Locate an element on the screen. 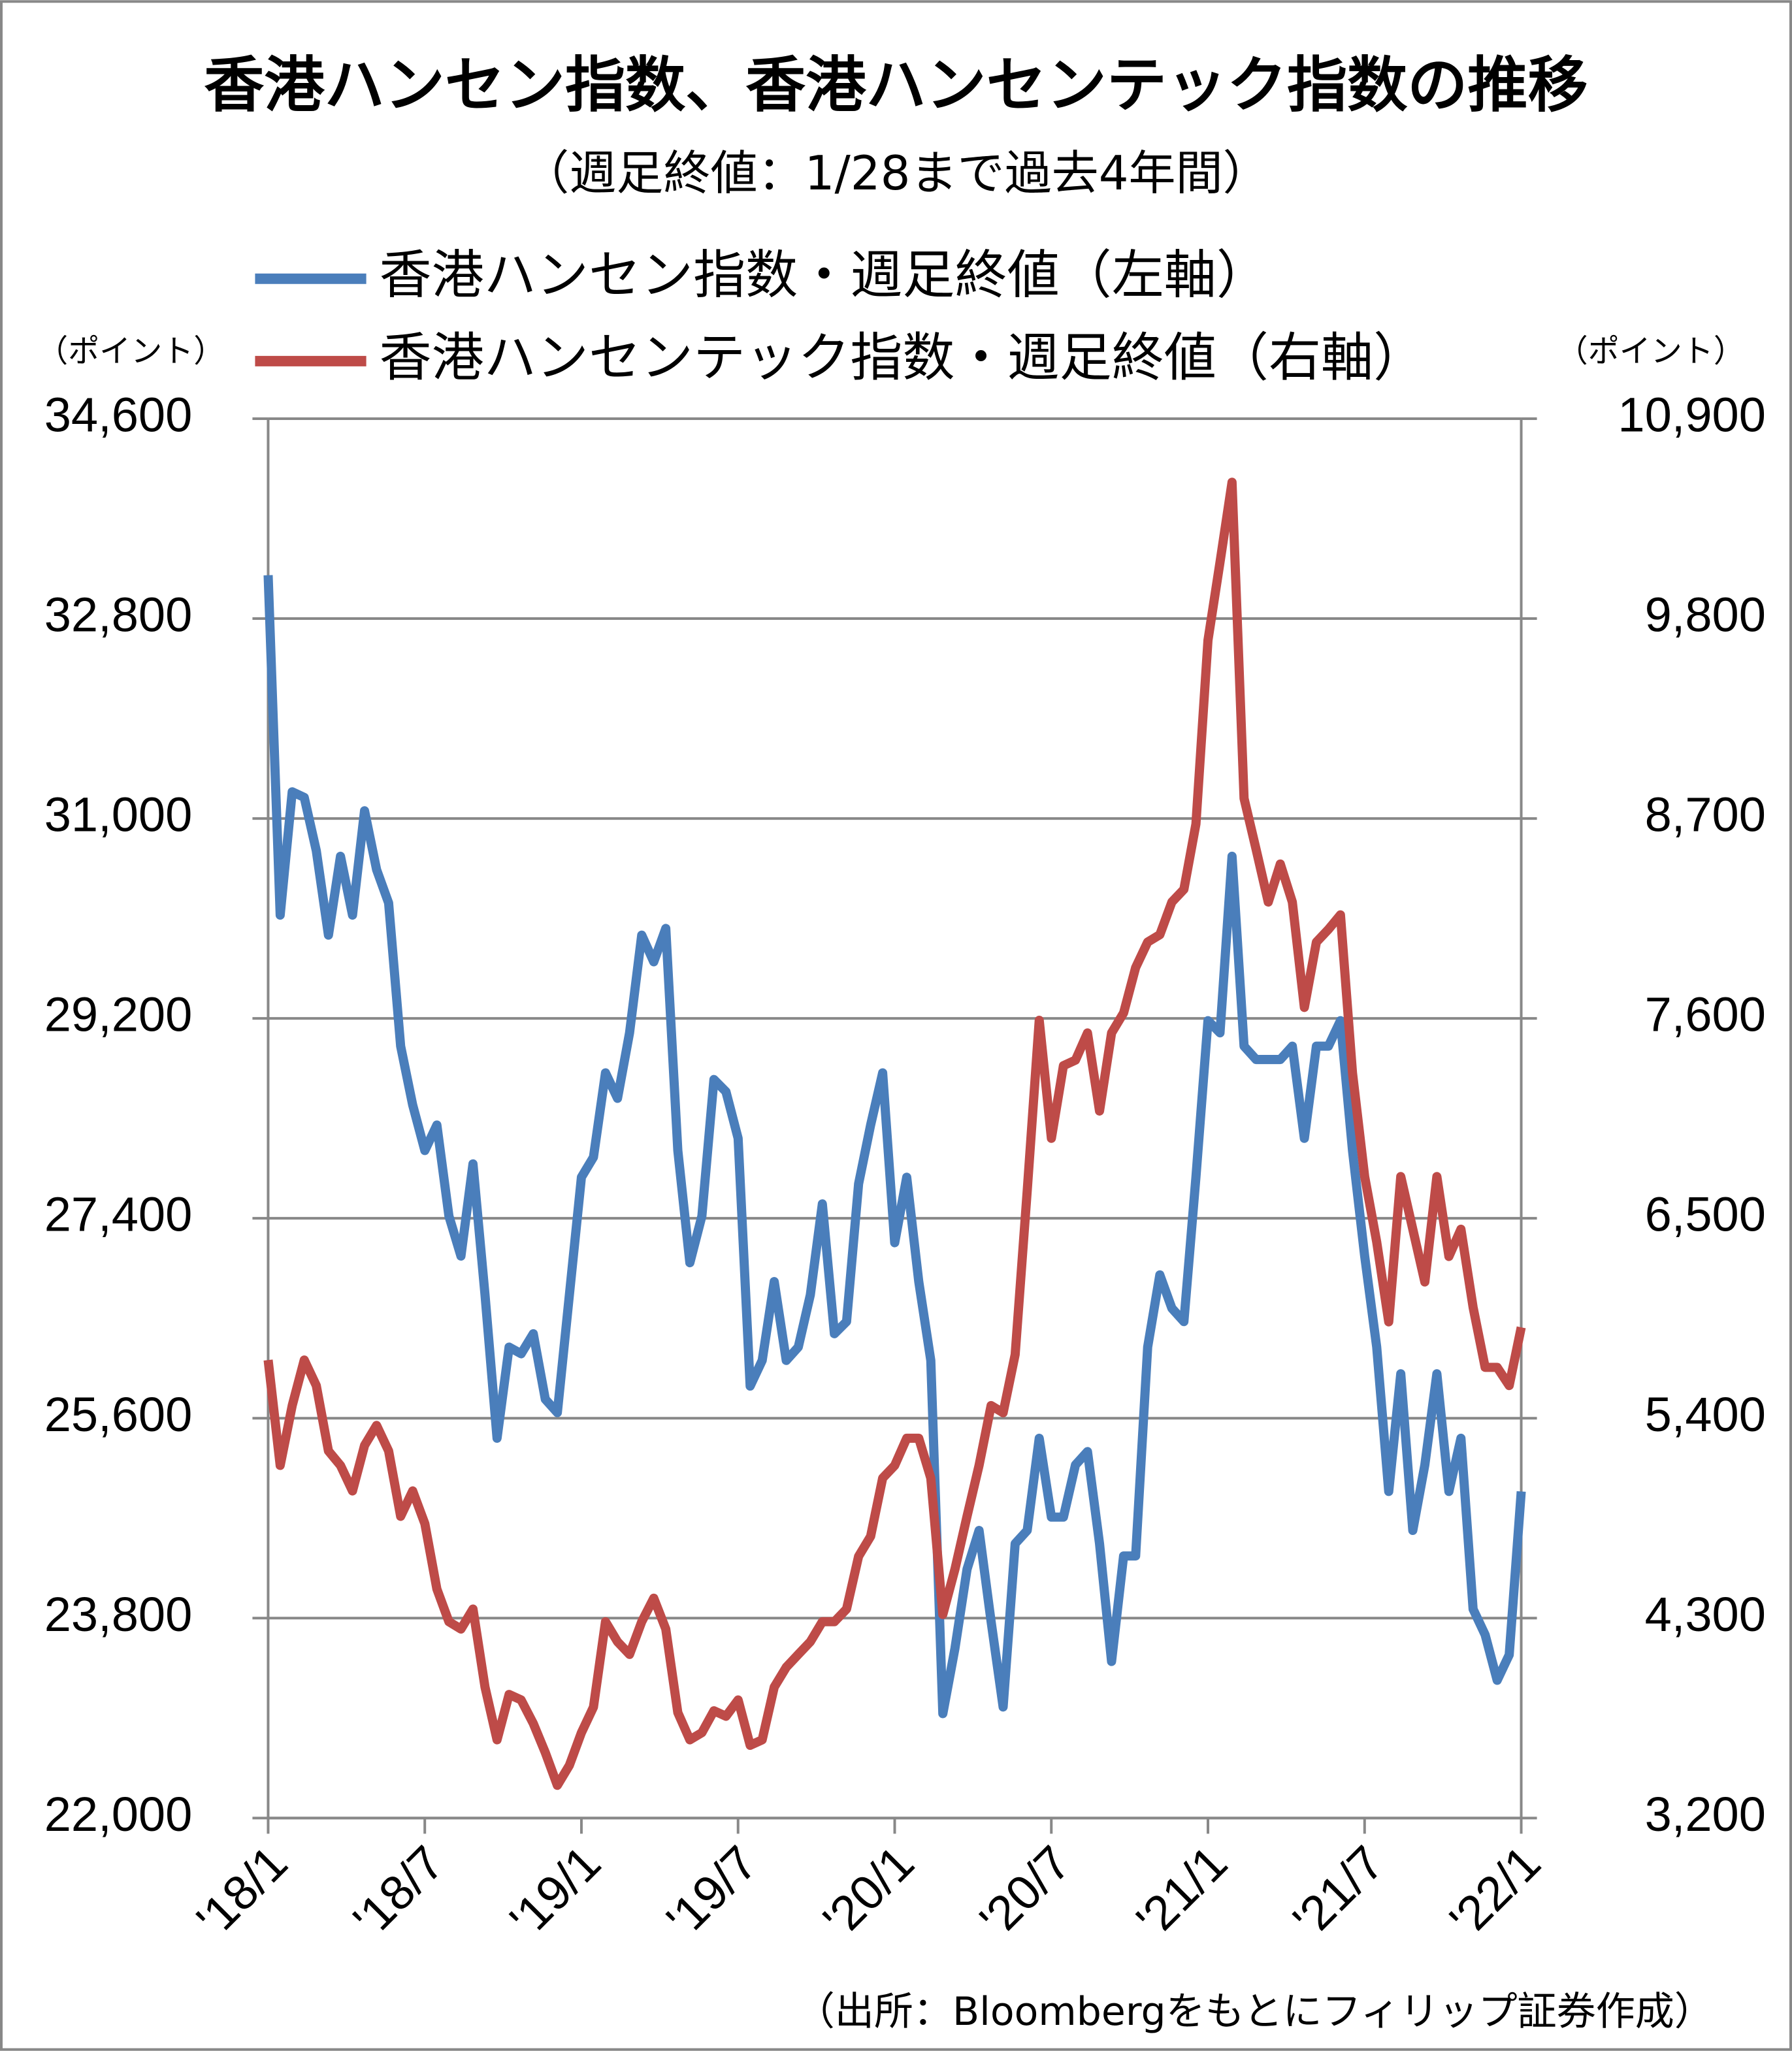 The image size is (1792, 2051). y-tick-label: 29,200 is located at coordinates (118, 1015).